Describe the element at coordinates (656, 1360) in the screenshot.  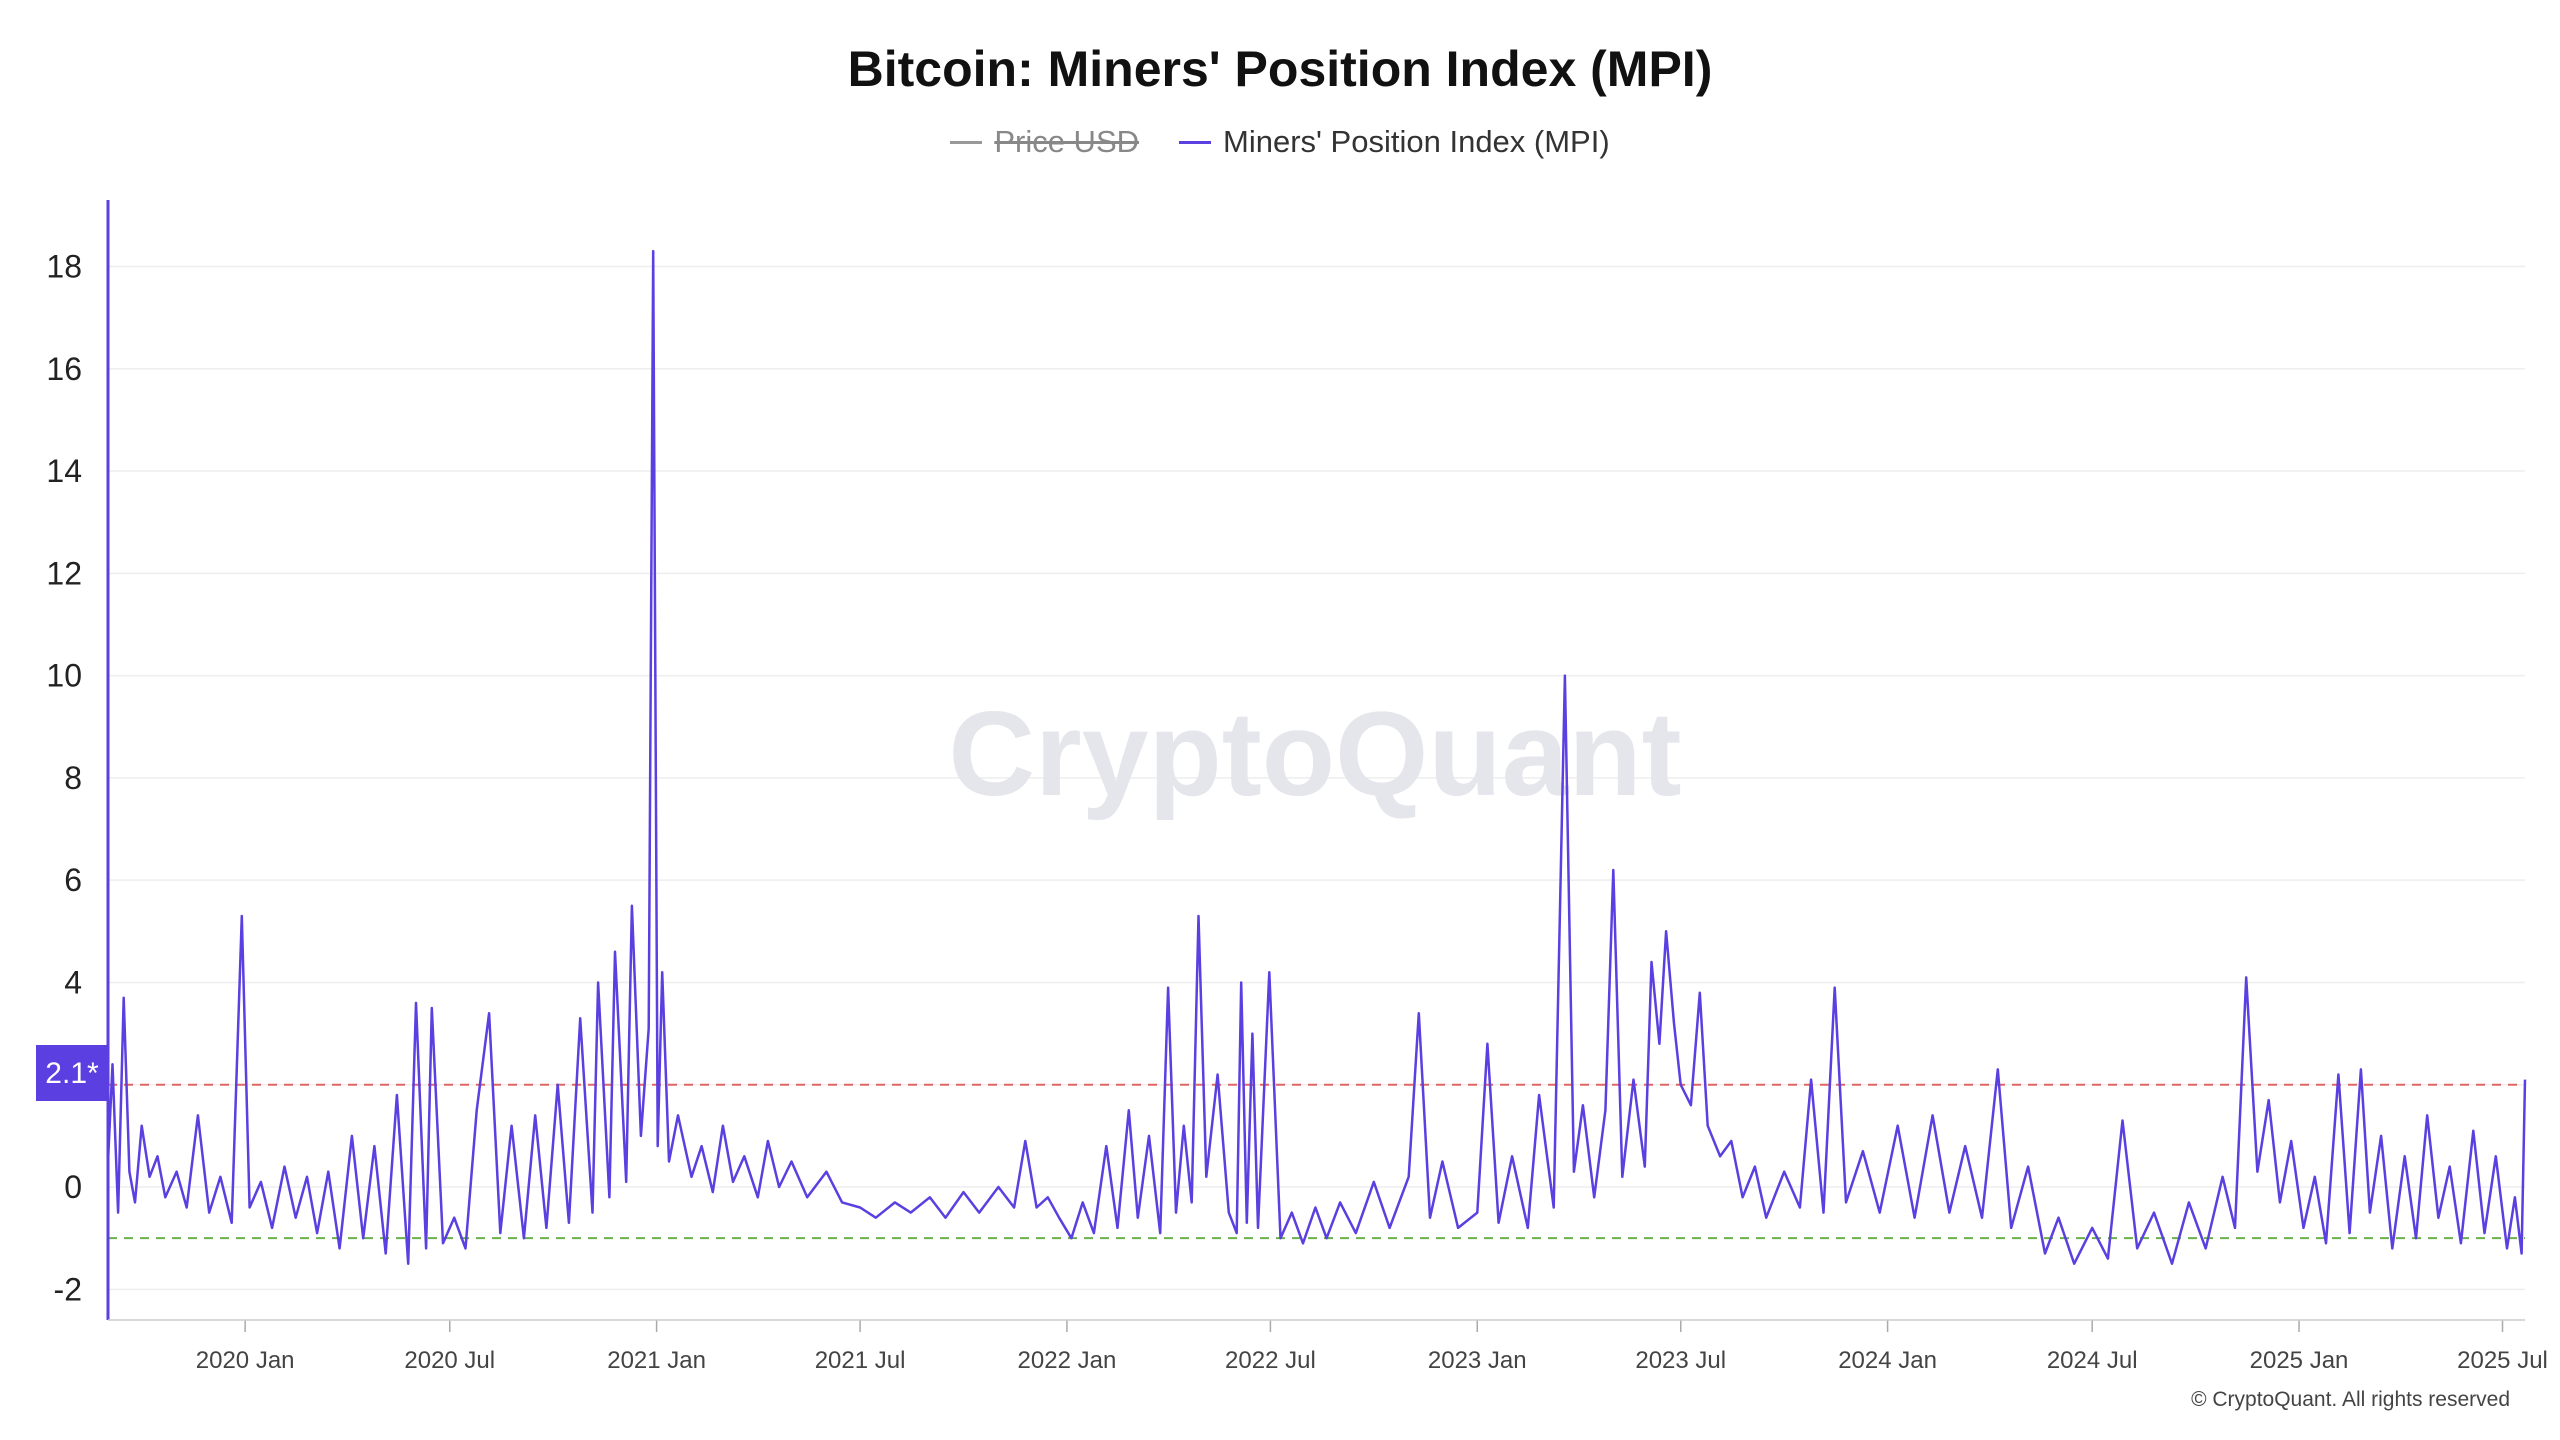
I see `x-tick-label: 2021 Jan` at that location.